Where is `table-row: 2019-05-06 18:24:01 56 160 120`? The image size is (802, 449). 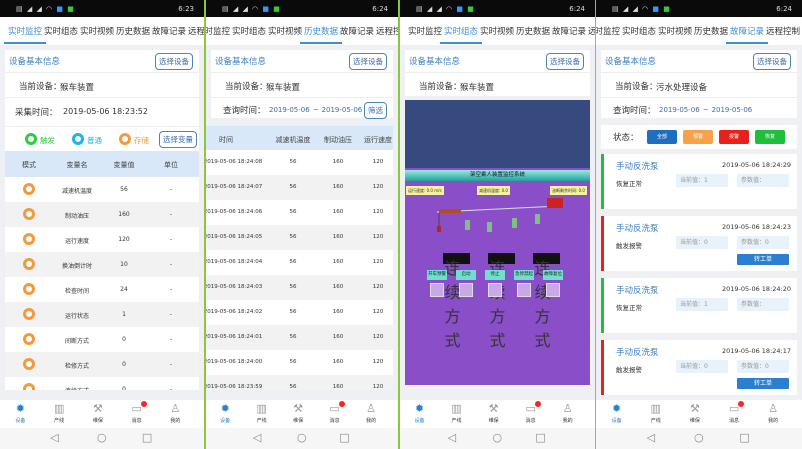
table-row: 2019-05-06 18:24:01 56 160 120 is located at coordinates (299, 337).